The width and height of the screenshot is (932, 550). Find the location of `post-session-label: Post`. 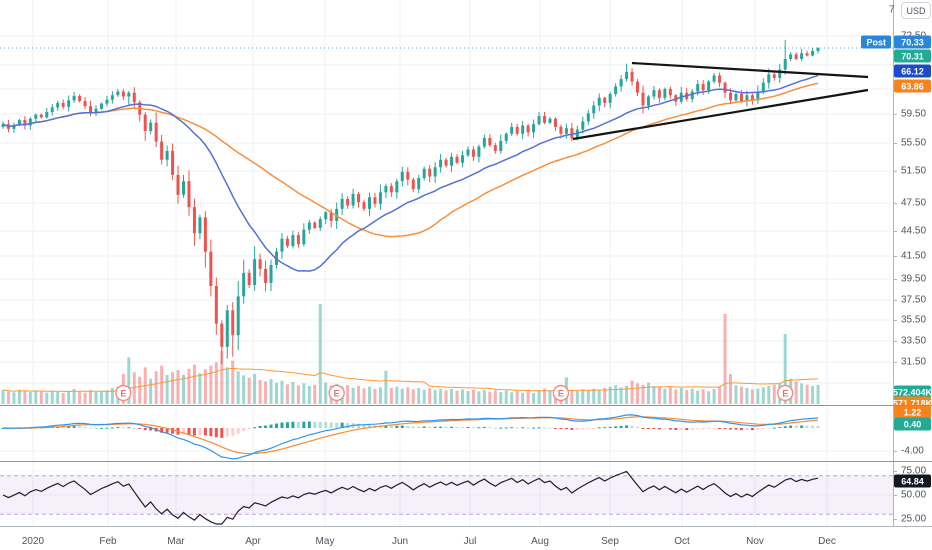

post-session-label: Post is located at coordinates (876, 42).